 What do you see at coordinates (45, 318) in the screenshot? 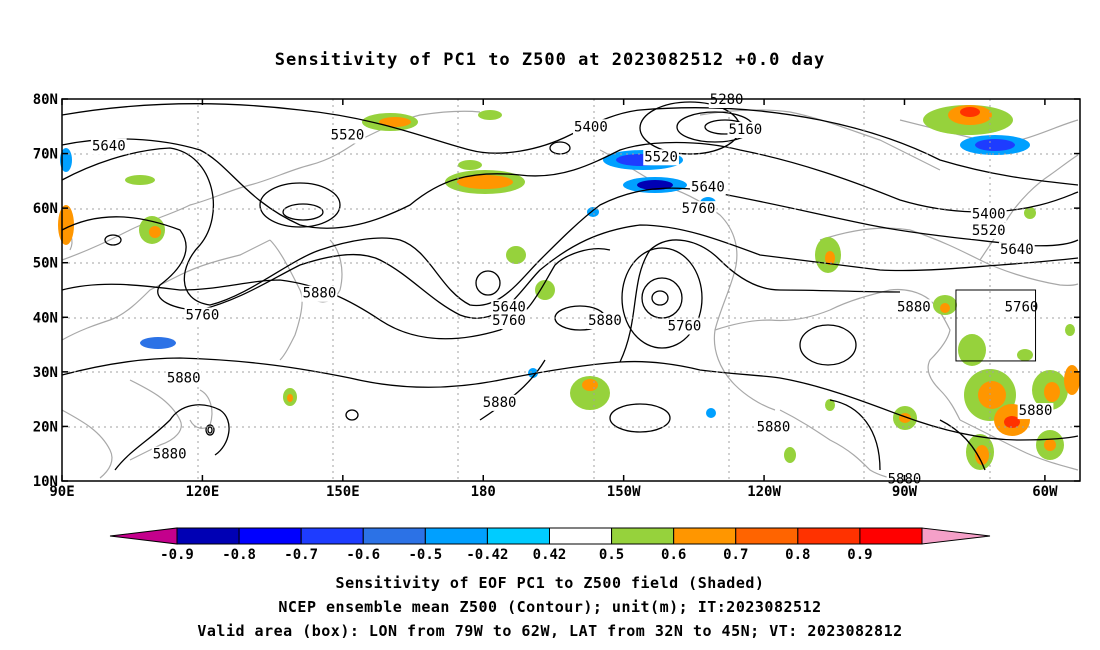
I see `lat-label: 40N` at bounding box center [45, 318].